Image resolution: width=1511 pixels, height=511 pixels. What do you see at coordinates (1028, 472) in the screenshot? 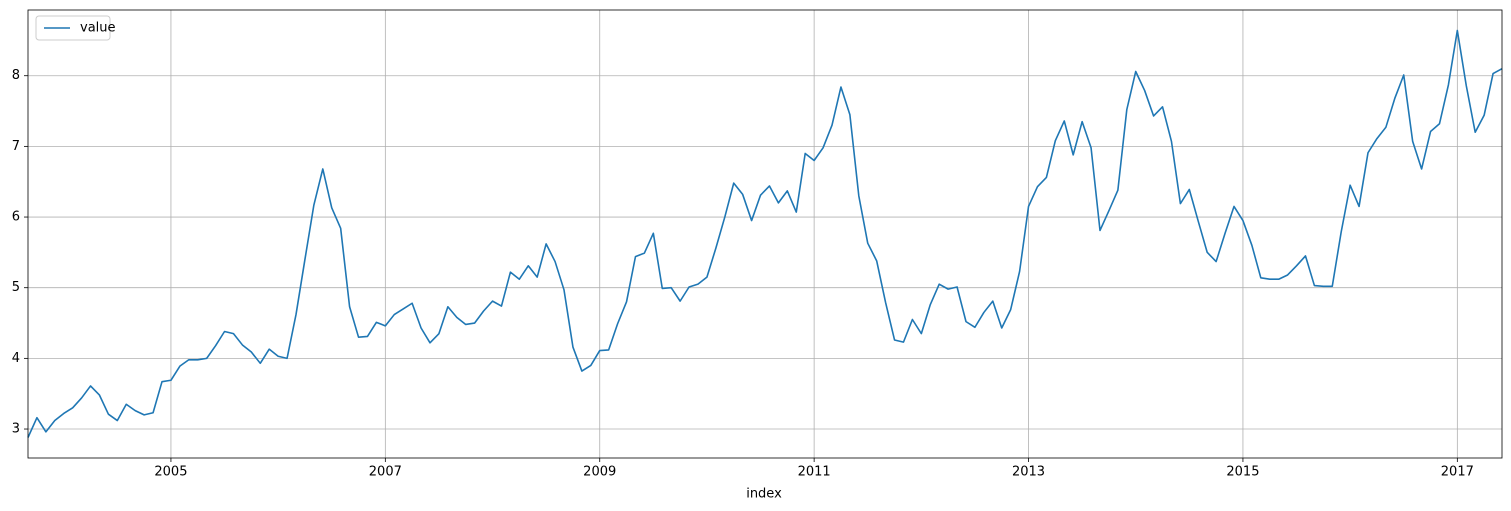
I see `x-tick-label: 2013` at bounding box center [1028, 472].